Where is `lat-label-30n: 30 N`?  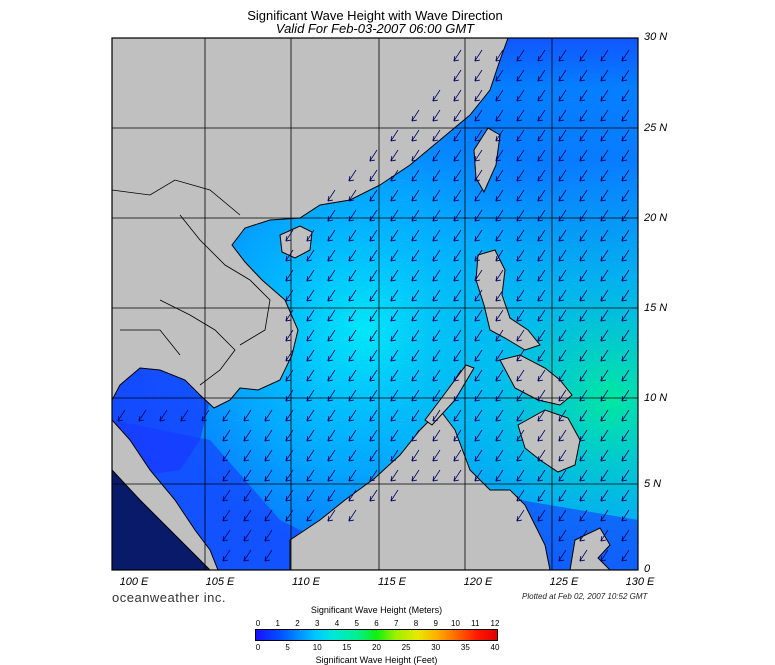
lat-label-30n: 30 N is located at coordinates (656, 37).